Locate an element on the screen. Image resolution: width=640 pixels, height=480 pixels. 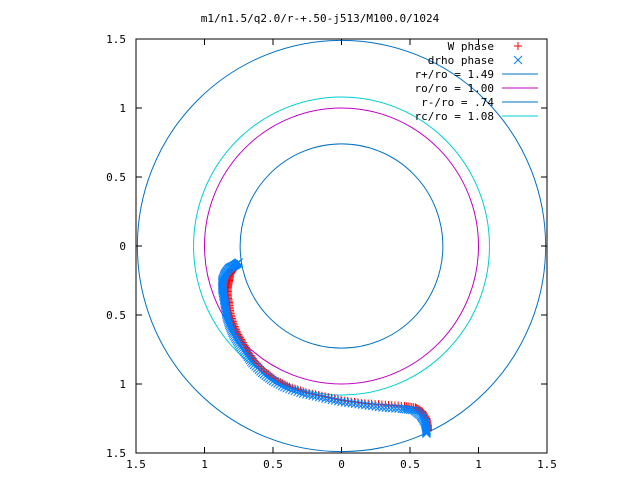
y-tick-label: 0 is located at coordinates (122, 246).